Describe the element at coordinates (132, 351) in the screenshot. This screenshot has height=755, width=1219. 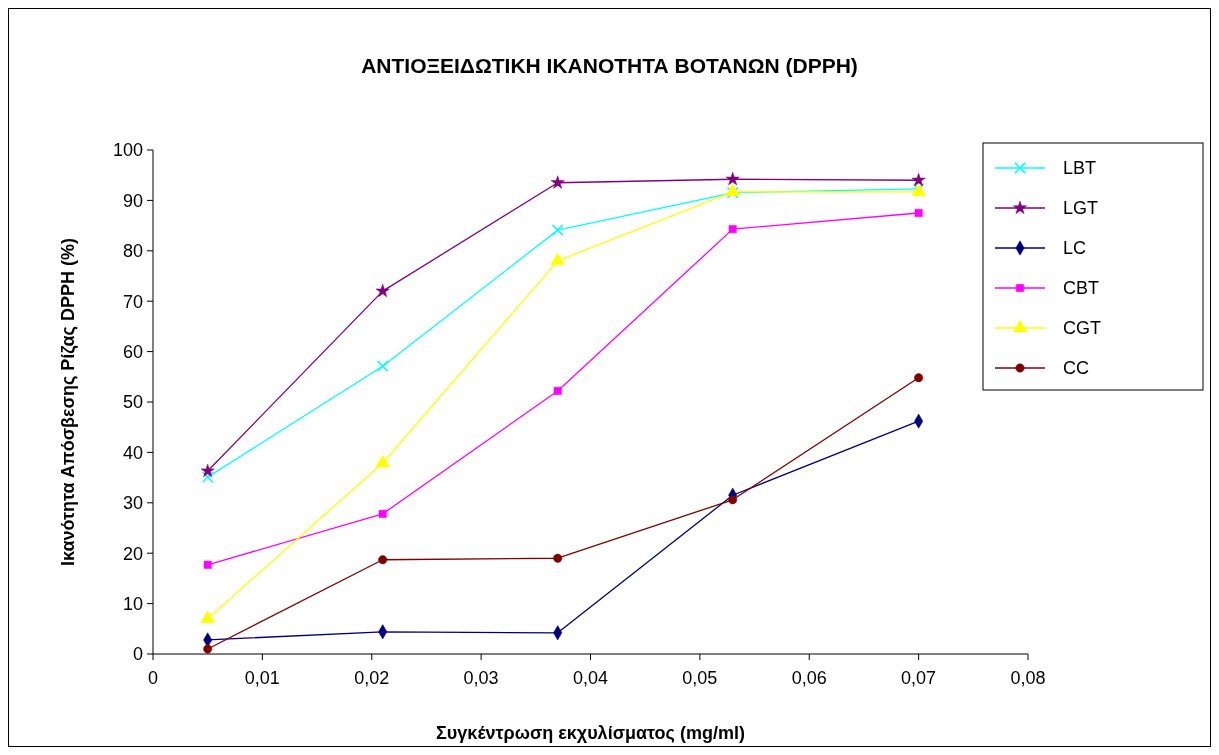
I see `y-tick-label: 60` at that location.